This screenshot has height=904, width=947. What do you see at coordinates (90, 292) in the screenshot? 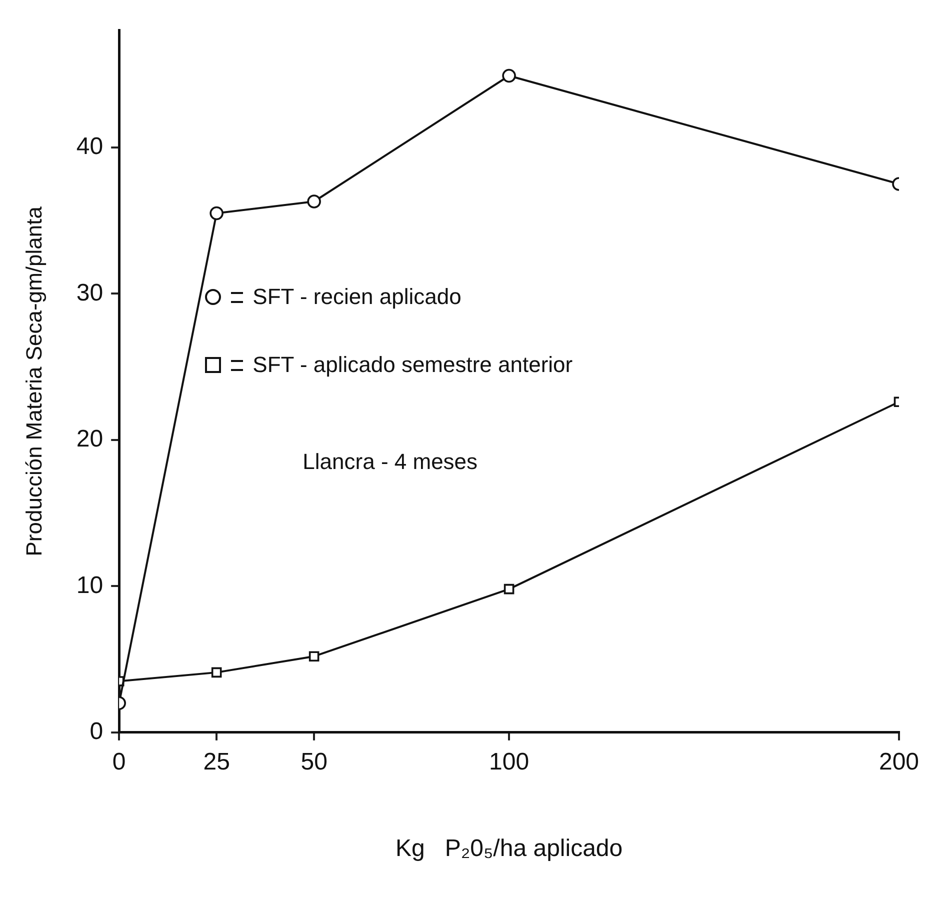
I see `y-tick-label: 30` at bounding box center [90, 292].